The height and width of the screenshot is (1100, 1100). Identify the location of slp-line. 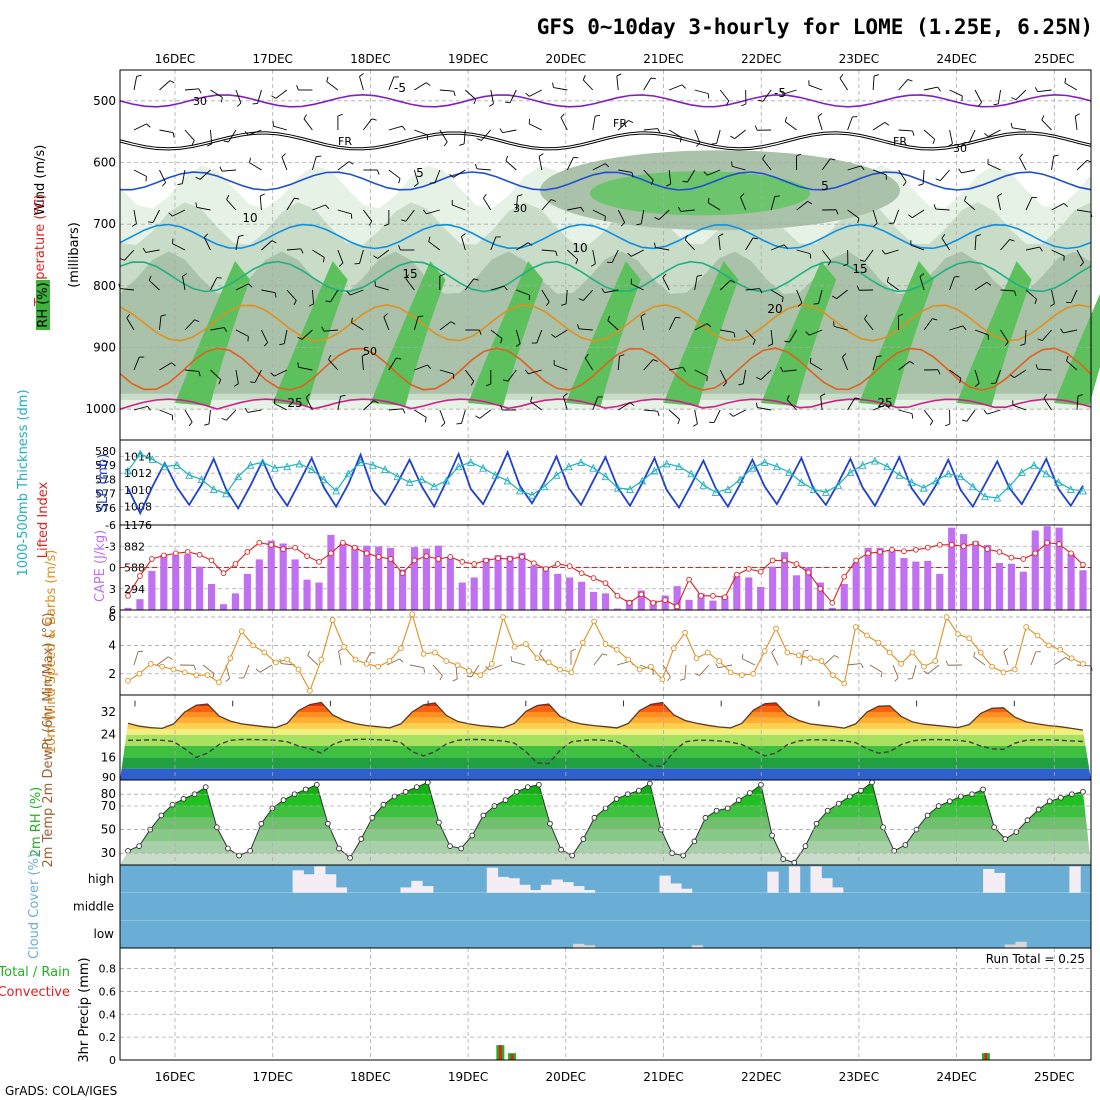
(605, 482).